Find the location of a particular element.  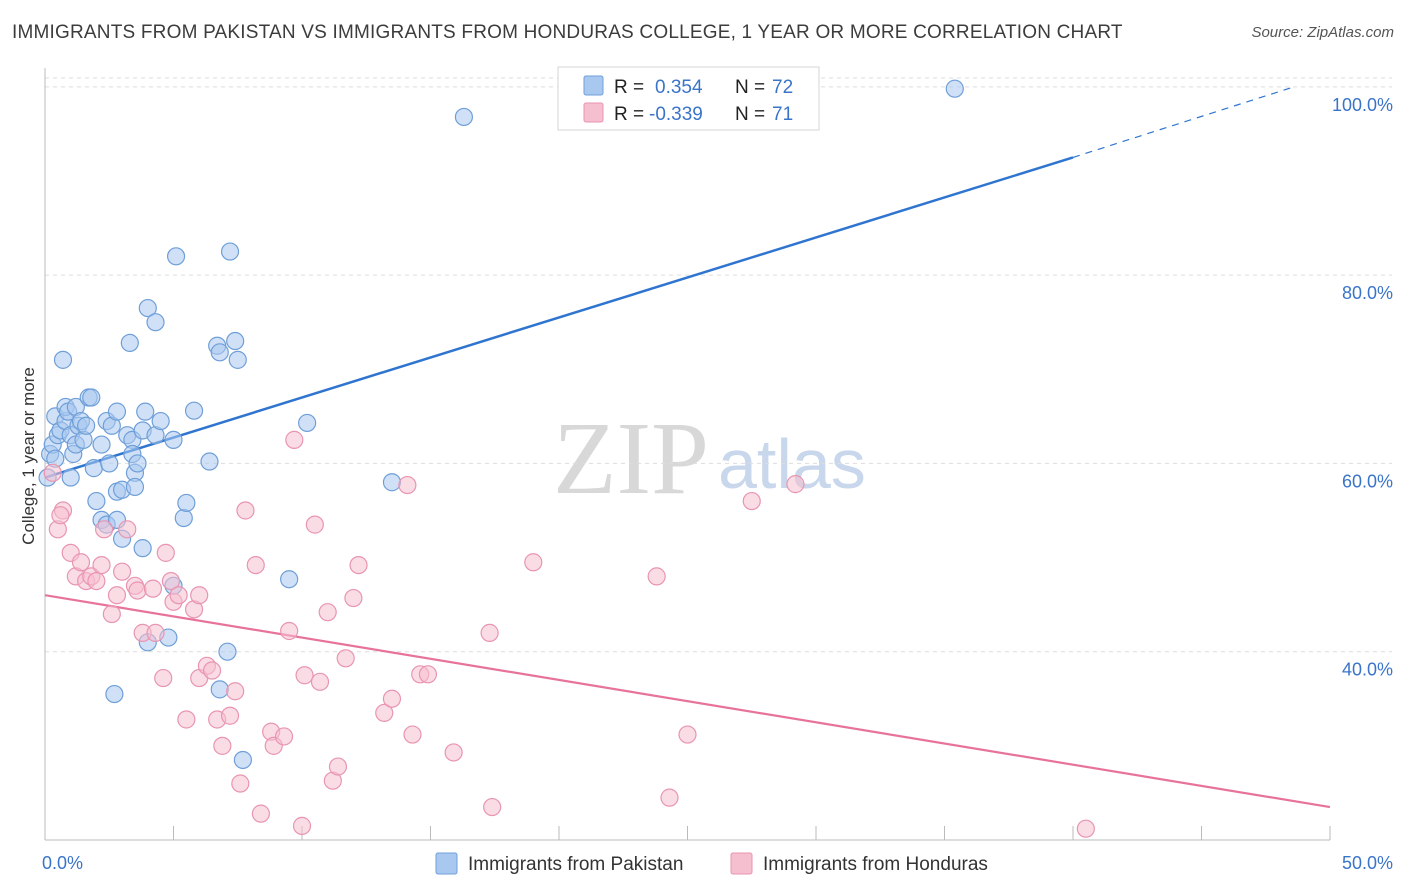

x-tick-label-min: 0.0% is located at coordinates (62, 863).